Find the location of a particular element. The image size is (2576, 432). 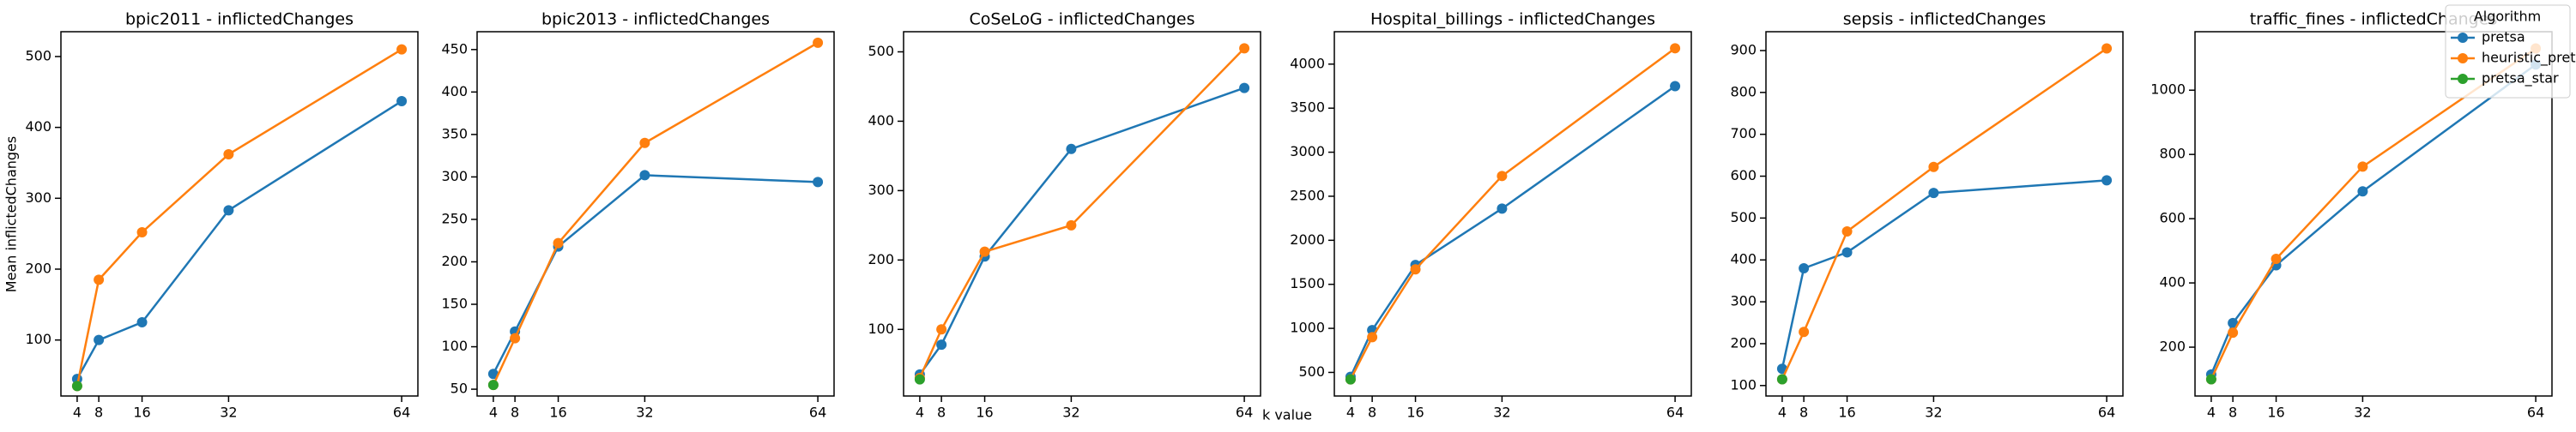

legend-box is located at coordinates (2508, 51).